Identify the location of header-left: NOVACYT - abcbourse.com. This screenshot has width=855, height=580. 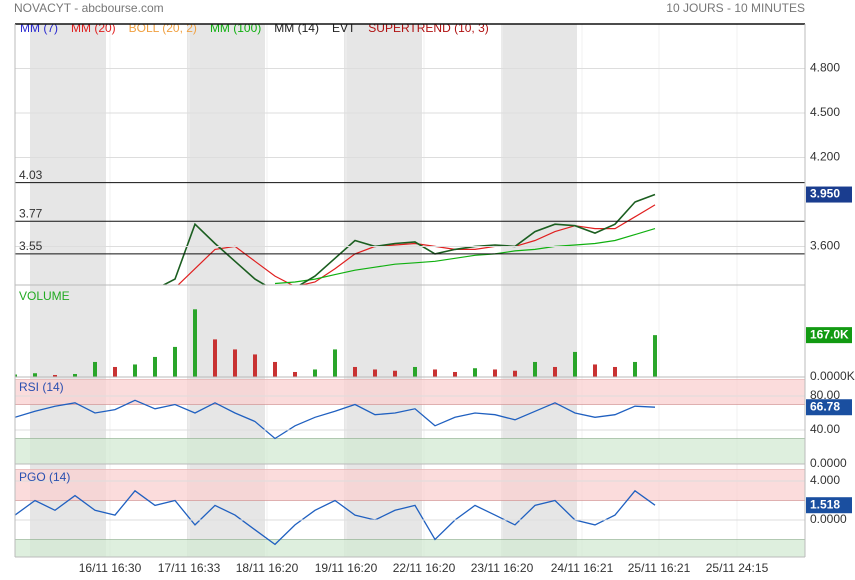
(89, 8).